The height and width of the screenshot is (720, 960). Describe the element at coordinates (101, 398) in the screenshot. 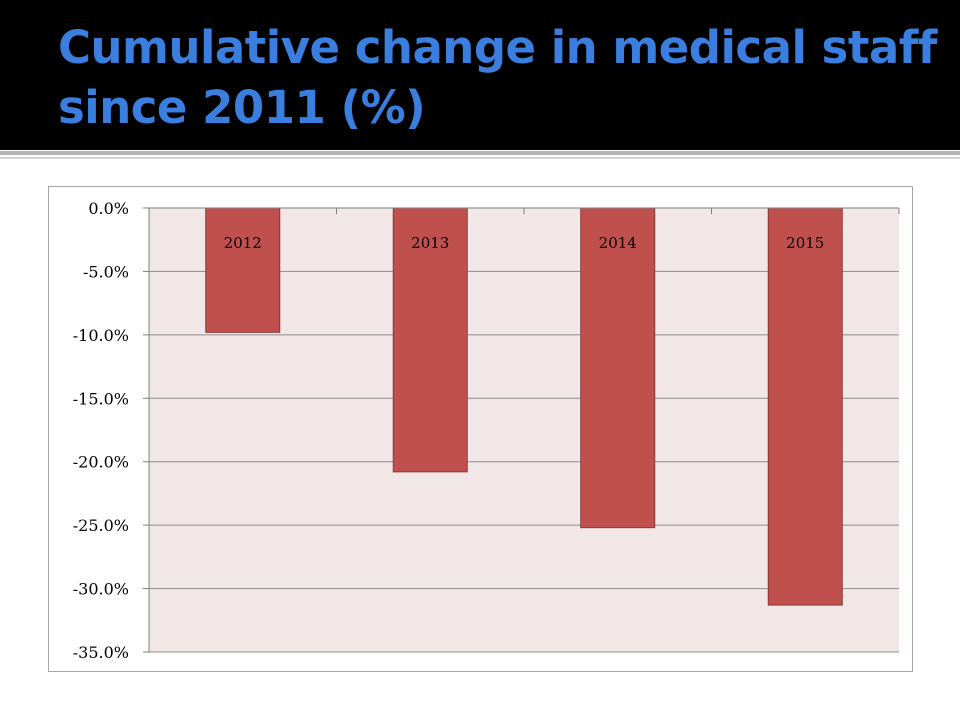

I see `y-tick-label: -15.0%` at that location.